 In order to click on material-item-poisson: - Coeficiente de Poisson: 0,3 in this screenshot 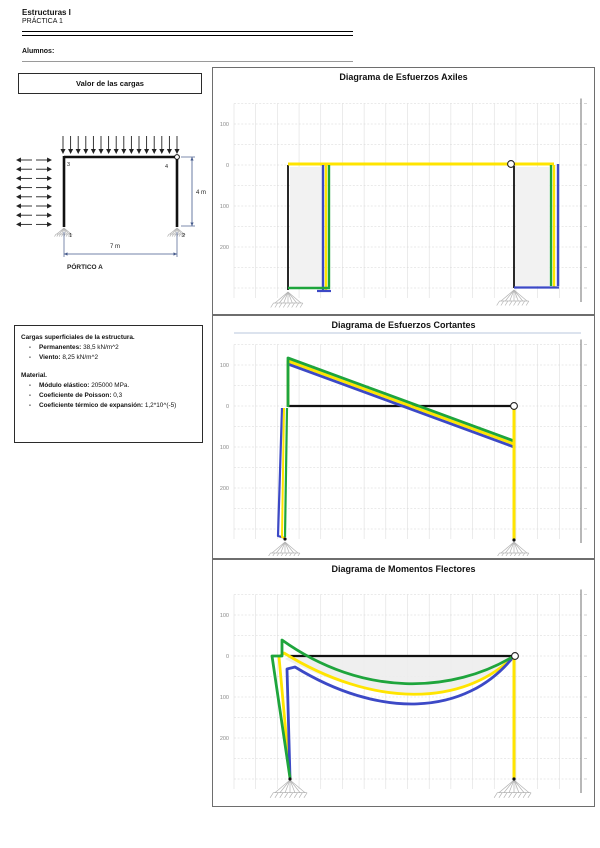, I will do `click(108, 396)`.